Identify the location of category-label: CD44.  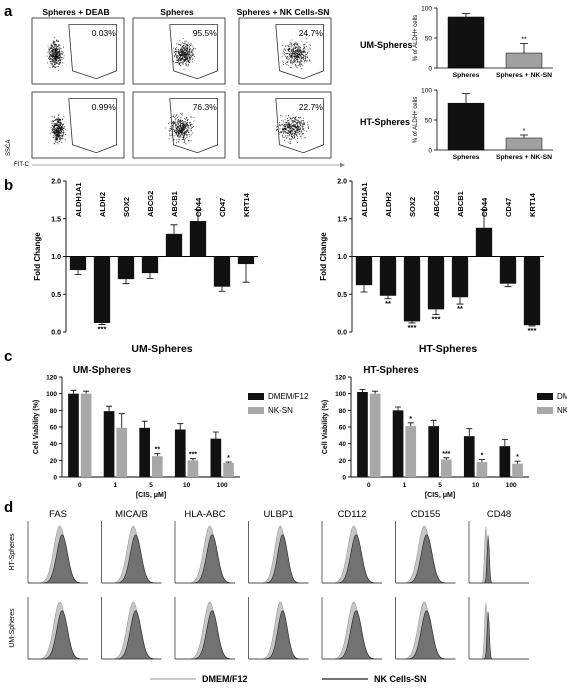
(198, 207).